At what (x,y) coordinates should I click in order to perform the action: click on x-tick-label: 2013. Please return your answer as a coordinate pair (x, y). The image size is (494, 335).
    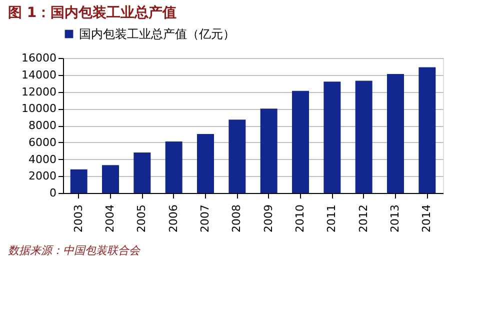
    Looking at the image, I should click on (395, 218).